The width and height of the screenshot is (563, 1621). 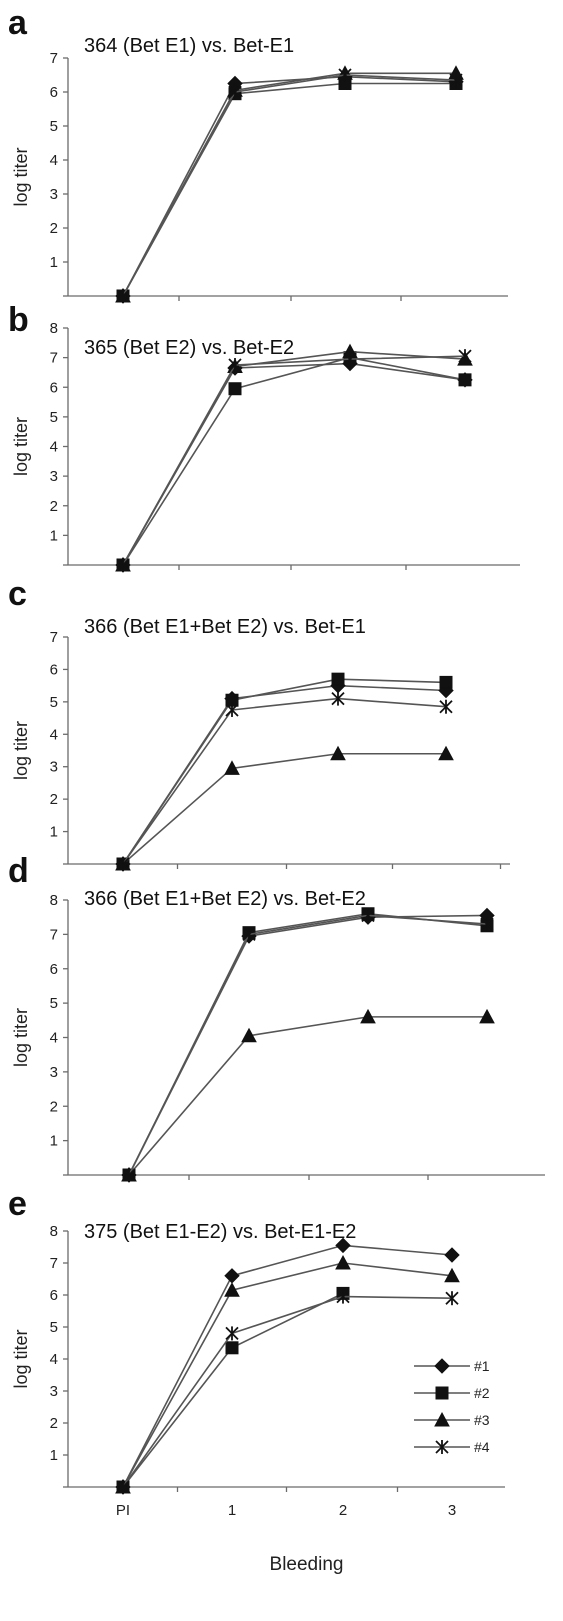 What do you see at coordinates (482, 1393) in the screenshot?
I see `legend-label: #2` at bounding box center [482, 1393].